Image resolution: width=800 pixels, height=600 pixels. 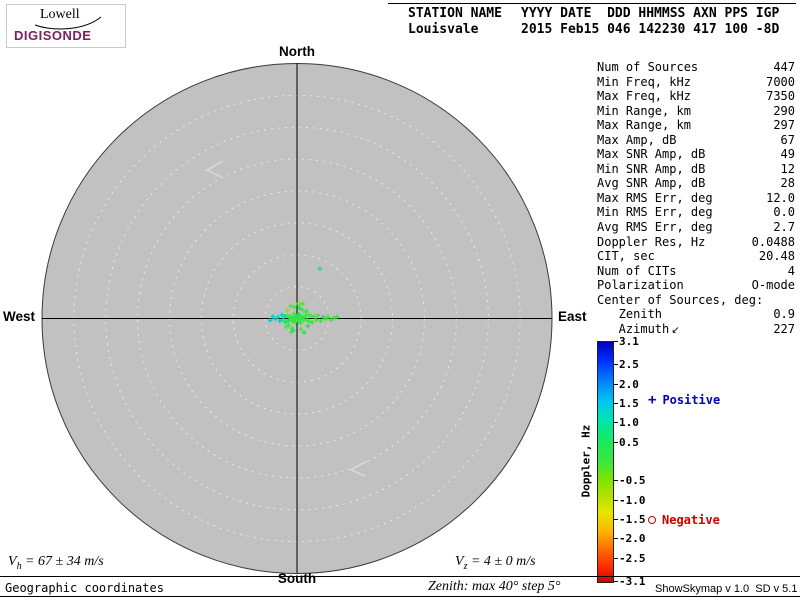 I want to click on stat-label: Doppler Res, Hz, so click(x=651, y=241).